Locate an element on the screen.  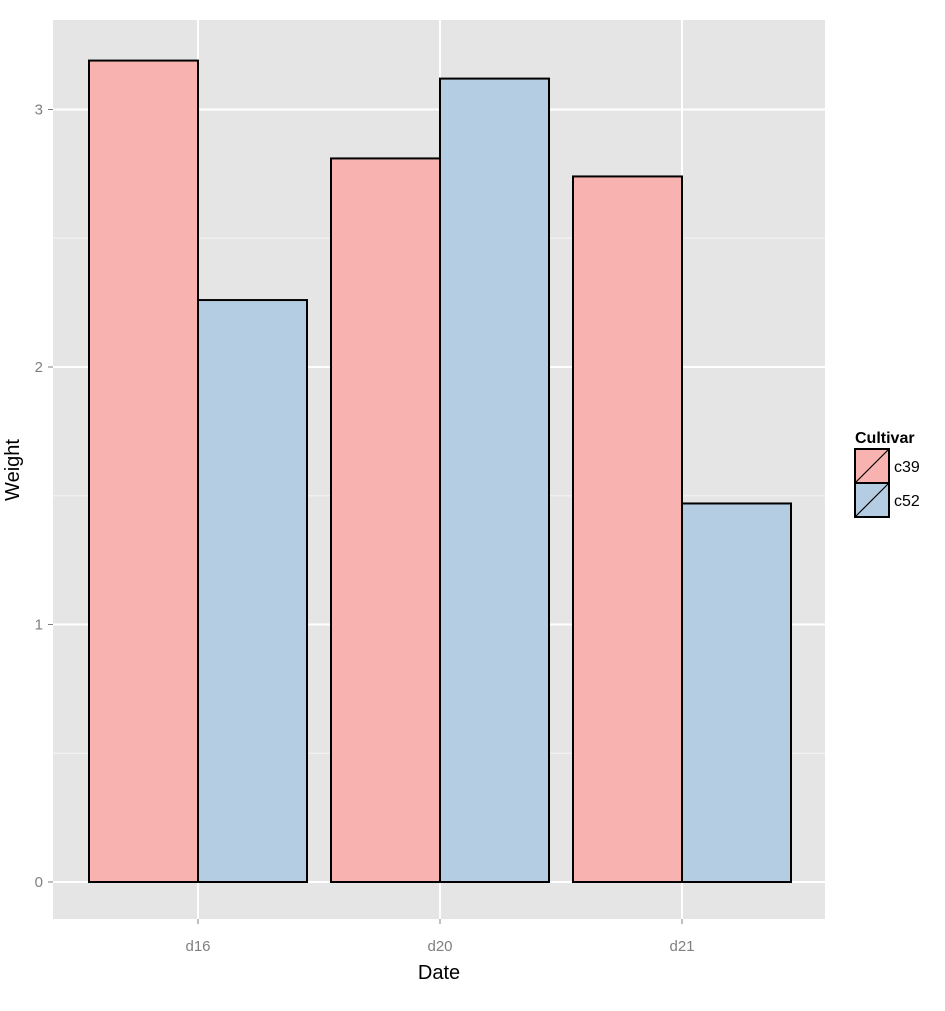
bar-c52-d20 is located at coordinates (494, 480).